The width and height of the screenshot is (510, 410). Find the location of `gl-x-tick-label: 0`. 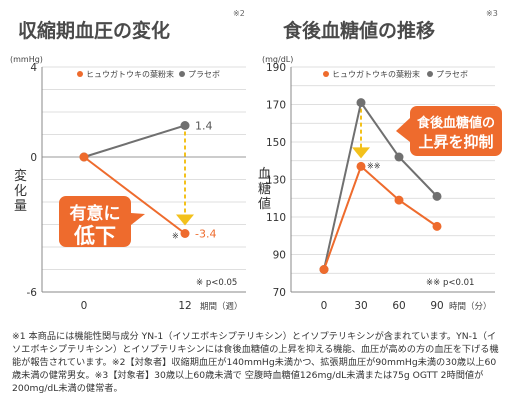

gl-x-tick-label: 0 is located at coordinates (324, 306).